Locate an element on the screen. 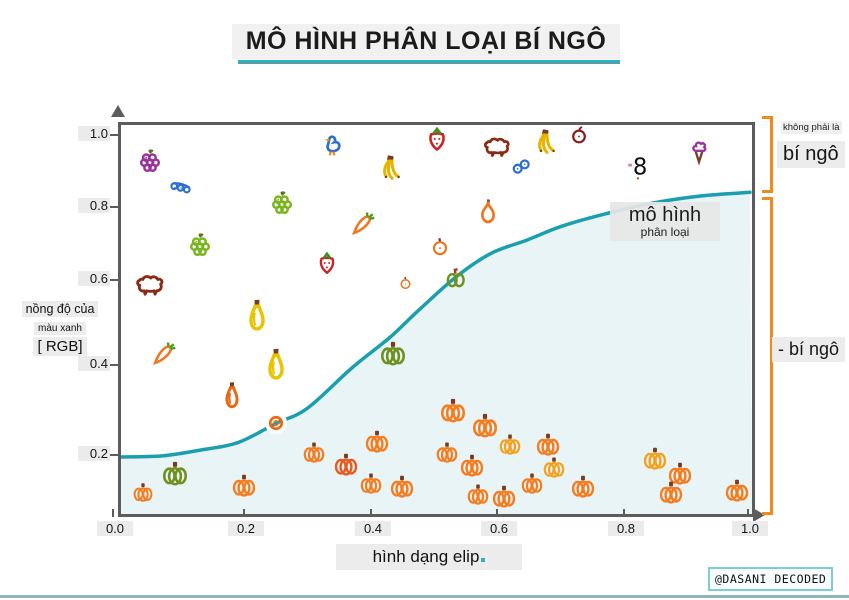 This screenshot has height=600, width=849. model-annotation-line2: phân loại is located at coordinates (665, 232).